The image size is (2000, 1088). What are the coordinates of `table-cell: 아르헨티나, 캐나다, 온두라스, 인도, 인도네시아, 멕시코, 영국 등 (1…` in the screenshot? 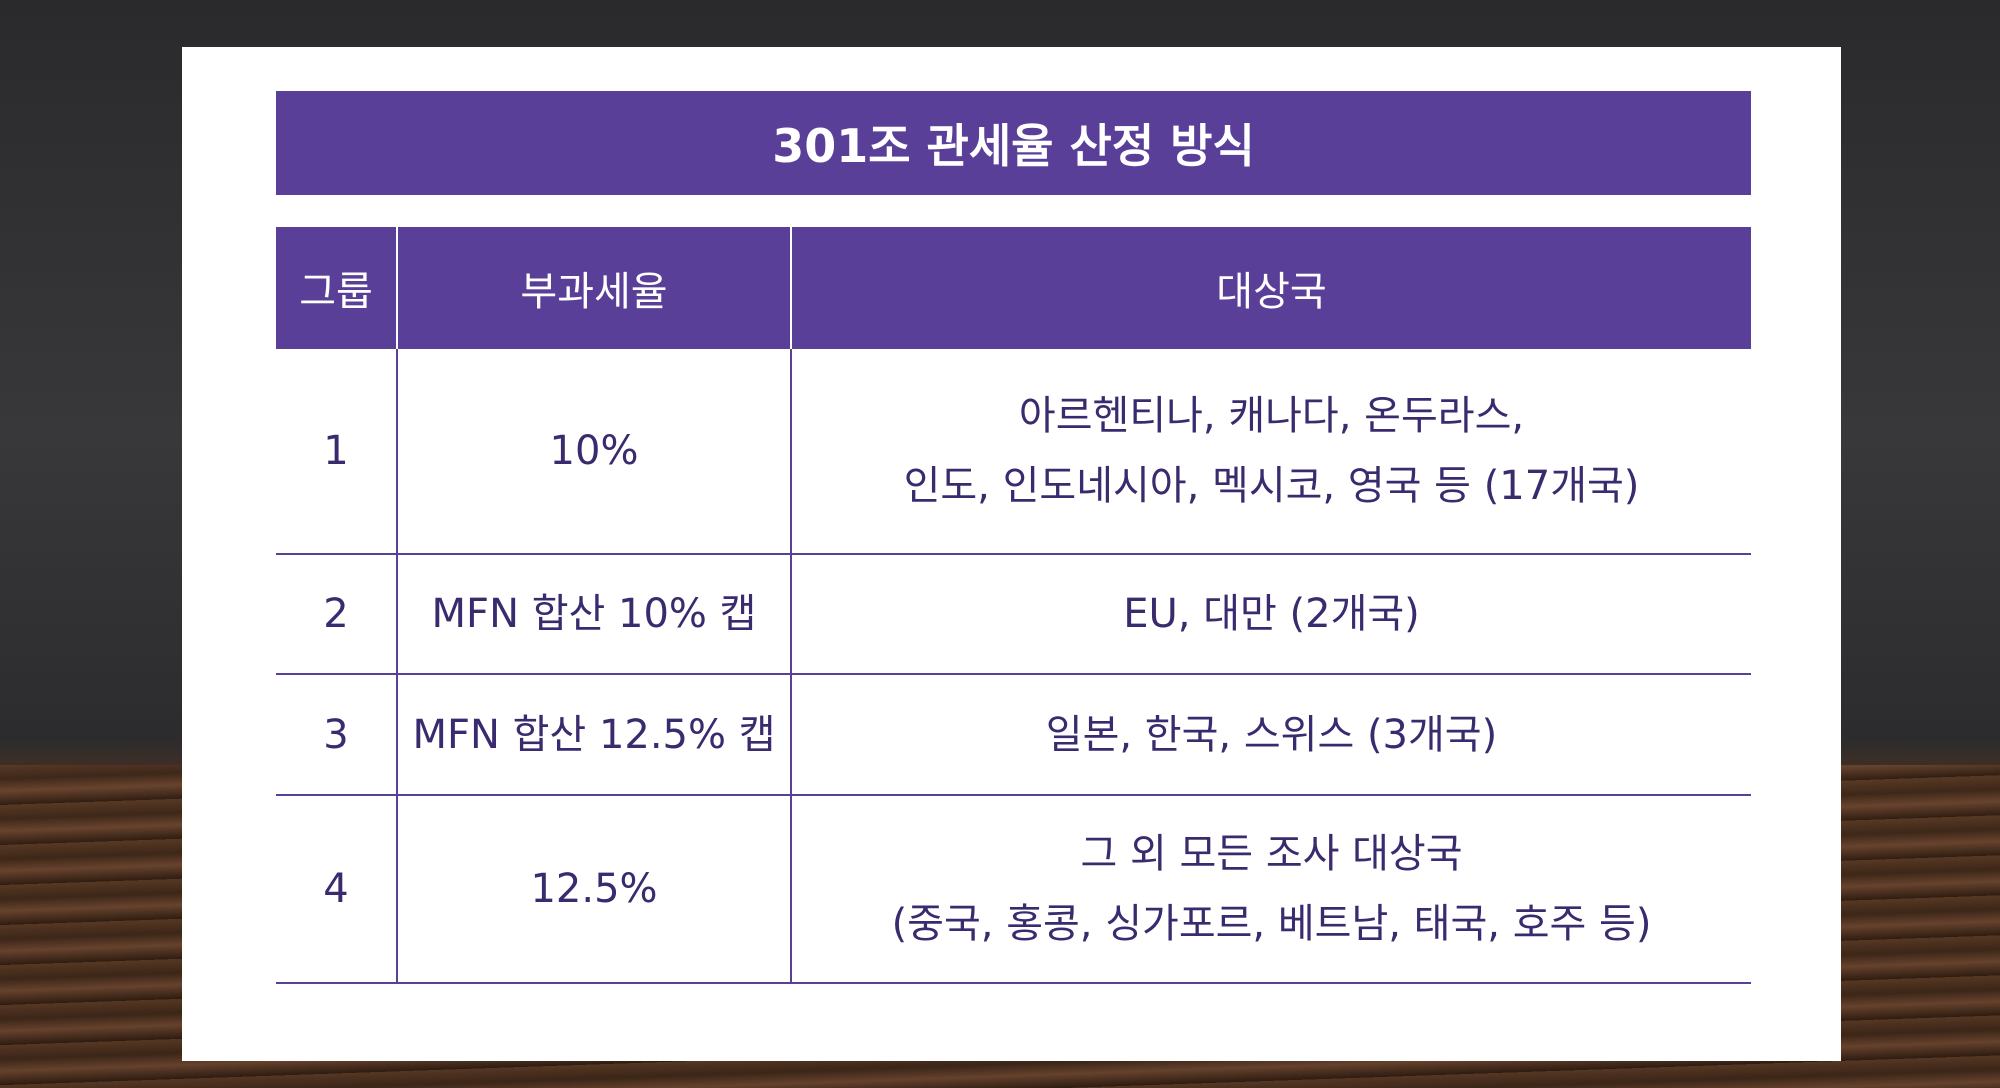 It's located at (1270, 452).